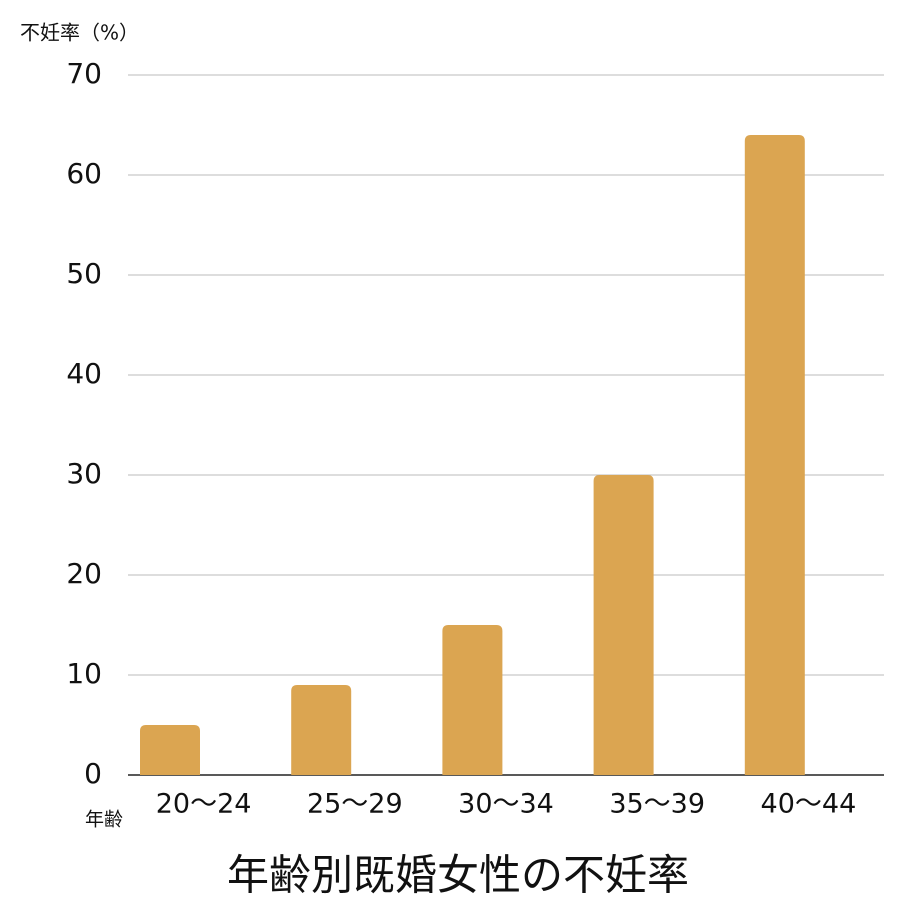  What do you see at coordinates (79, 33) in the screenshot?
I see `y-axis-label: 不妊率（%）` at bounding box center [79, 33].